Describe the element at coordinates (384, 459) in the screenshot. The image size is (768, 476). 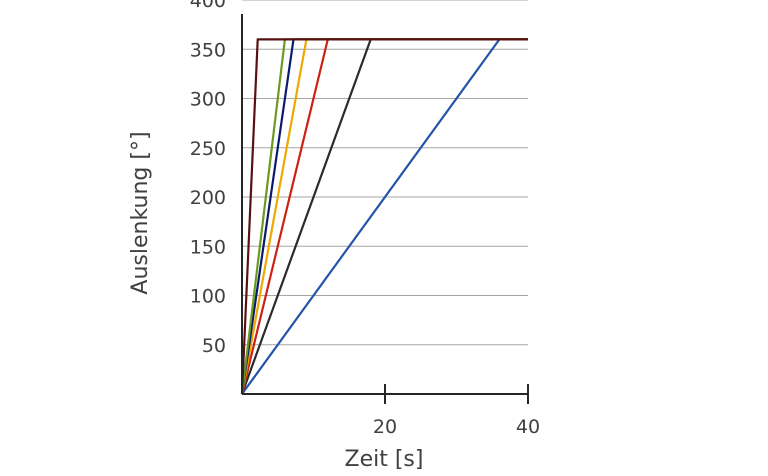
I see `x-axis-label: Zeit [s]` at that location.